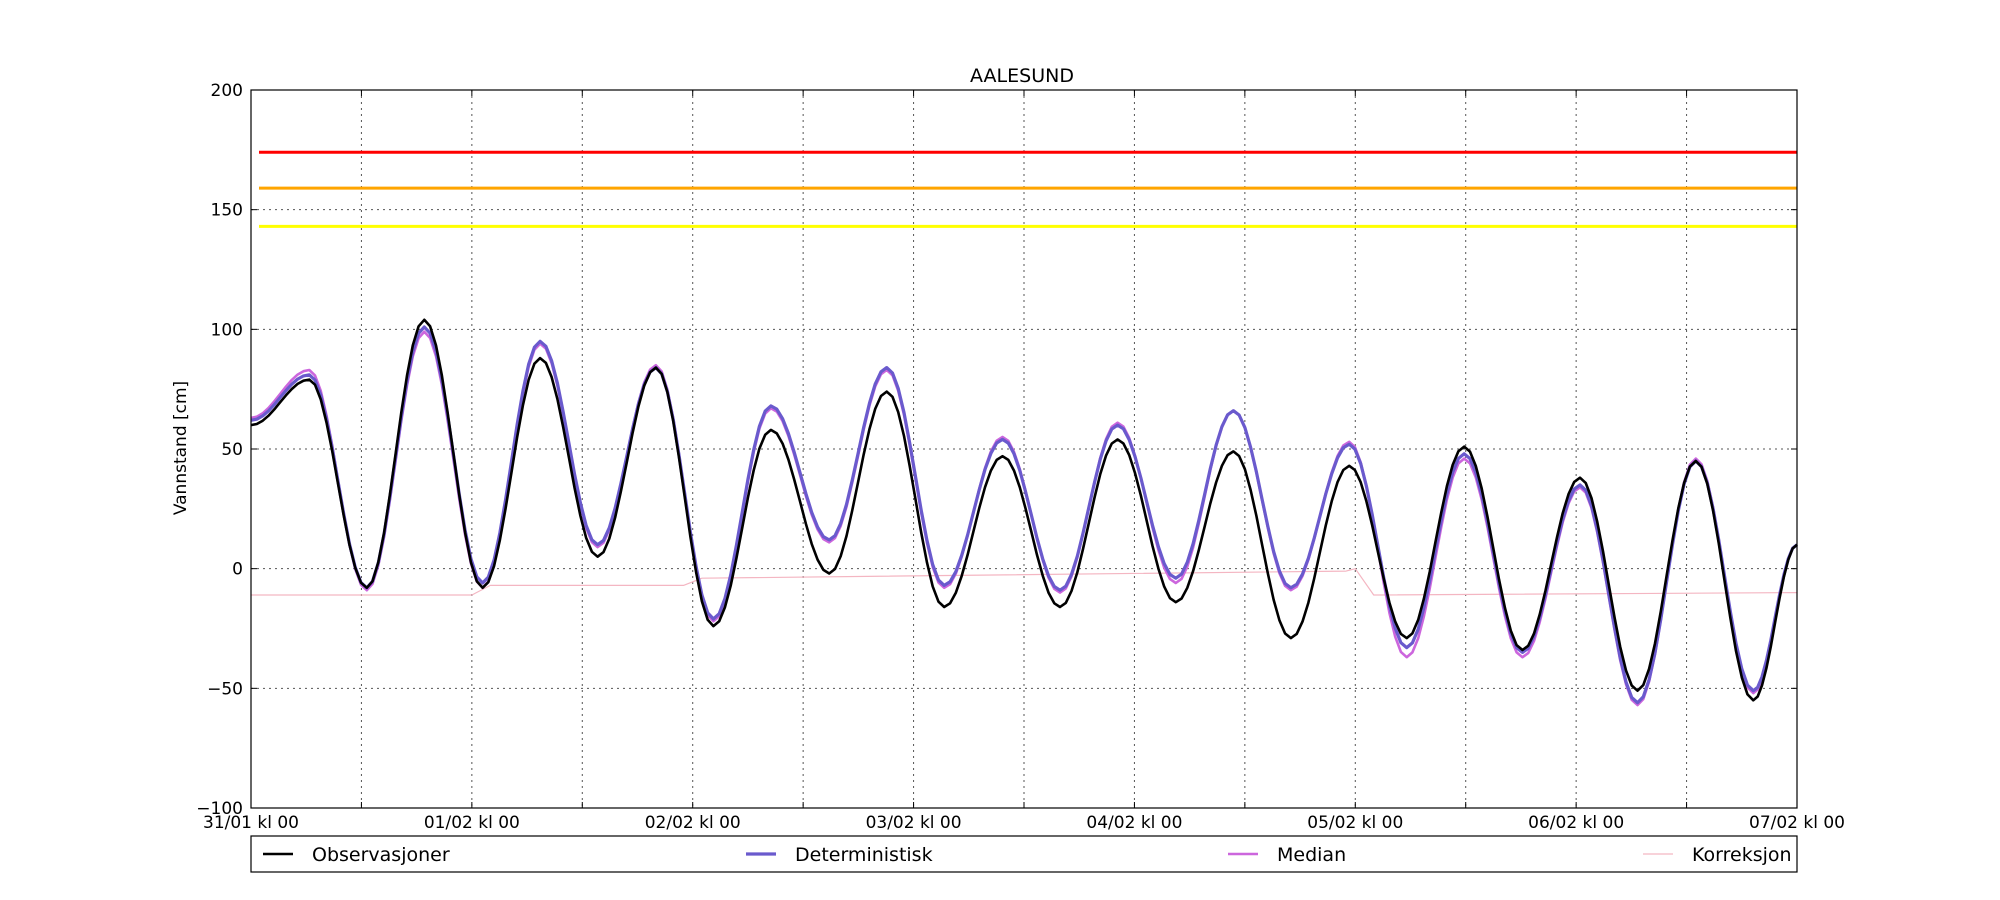  Describe the element at coordinates (1742, 855) in the screenshot. I see `legend-label: Korreksjon` at that location.